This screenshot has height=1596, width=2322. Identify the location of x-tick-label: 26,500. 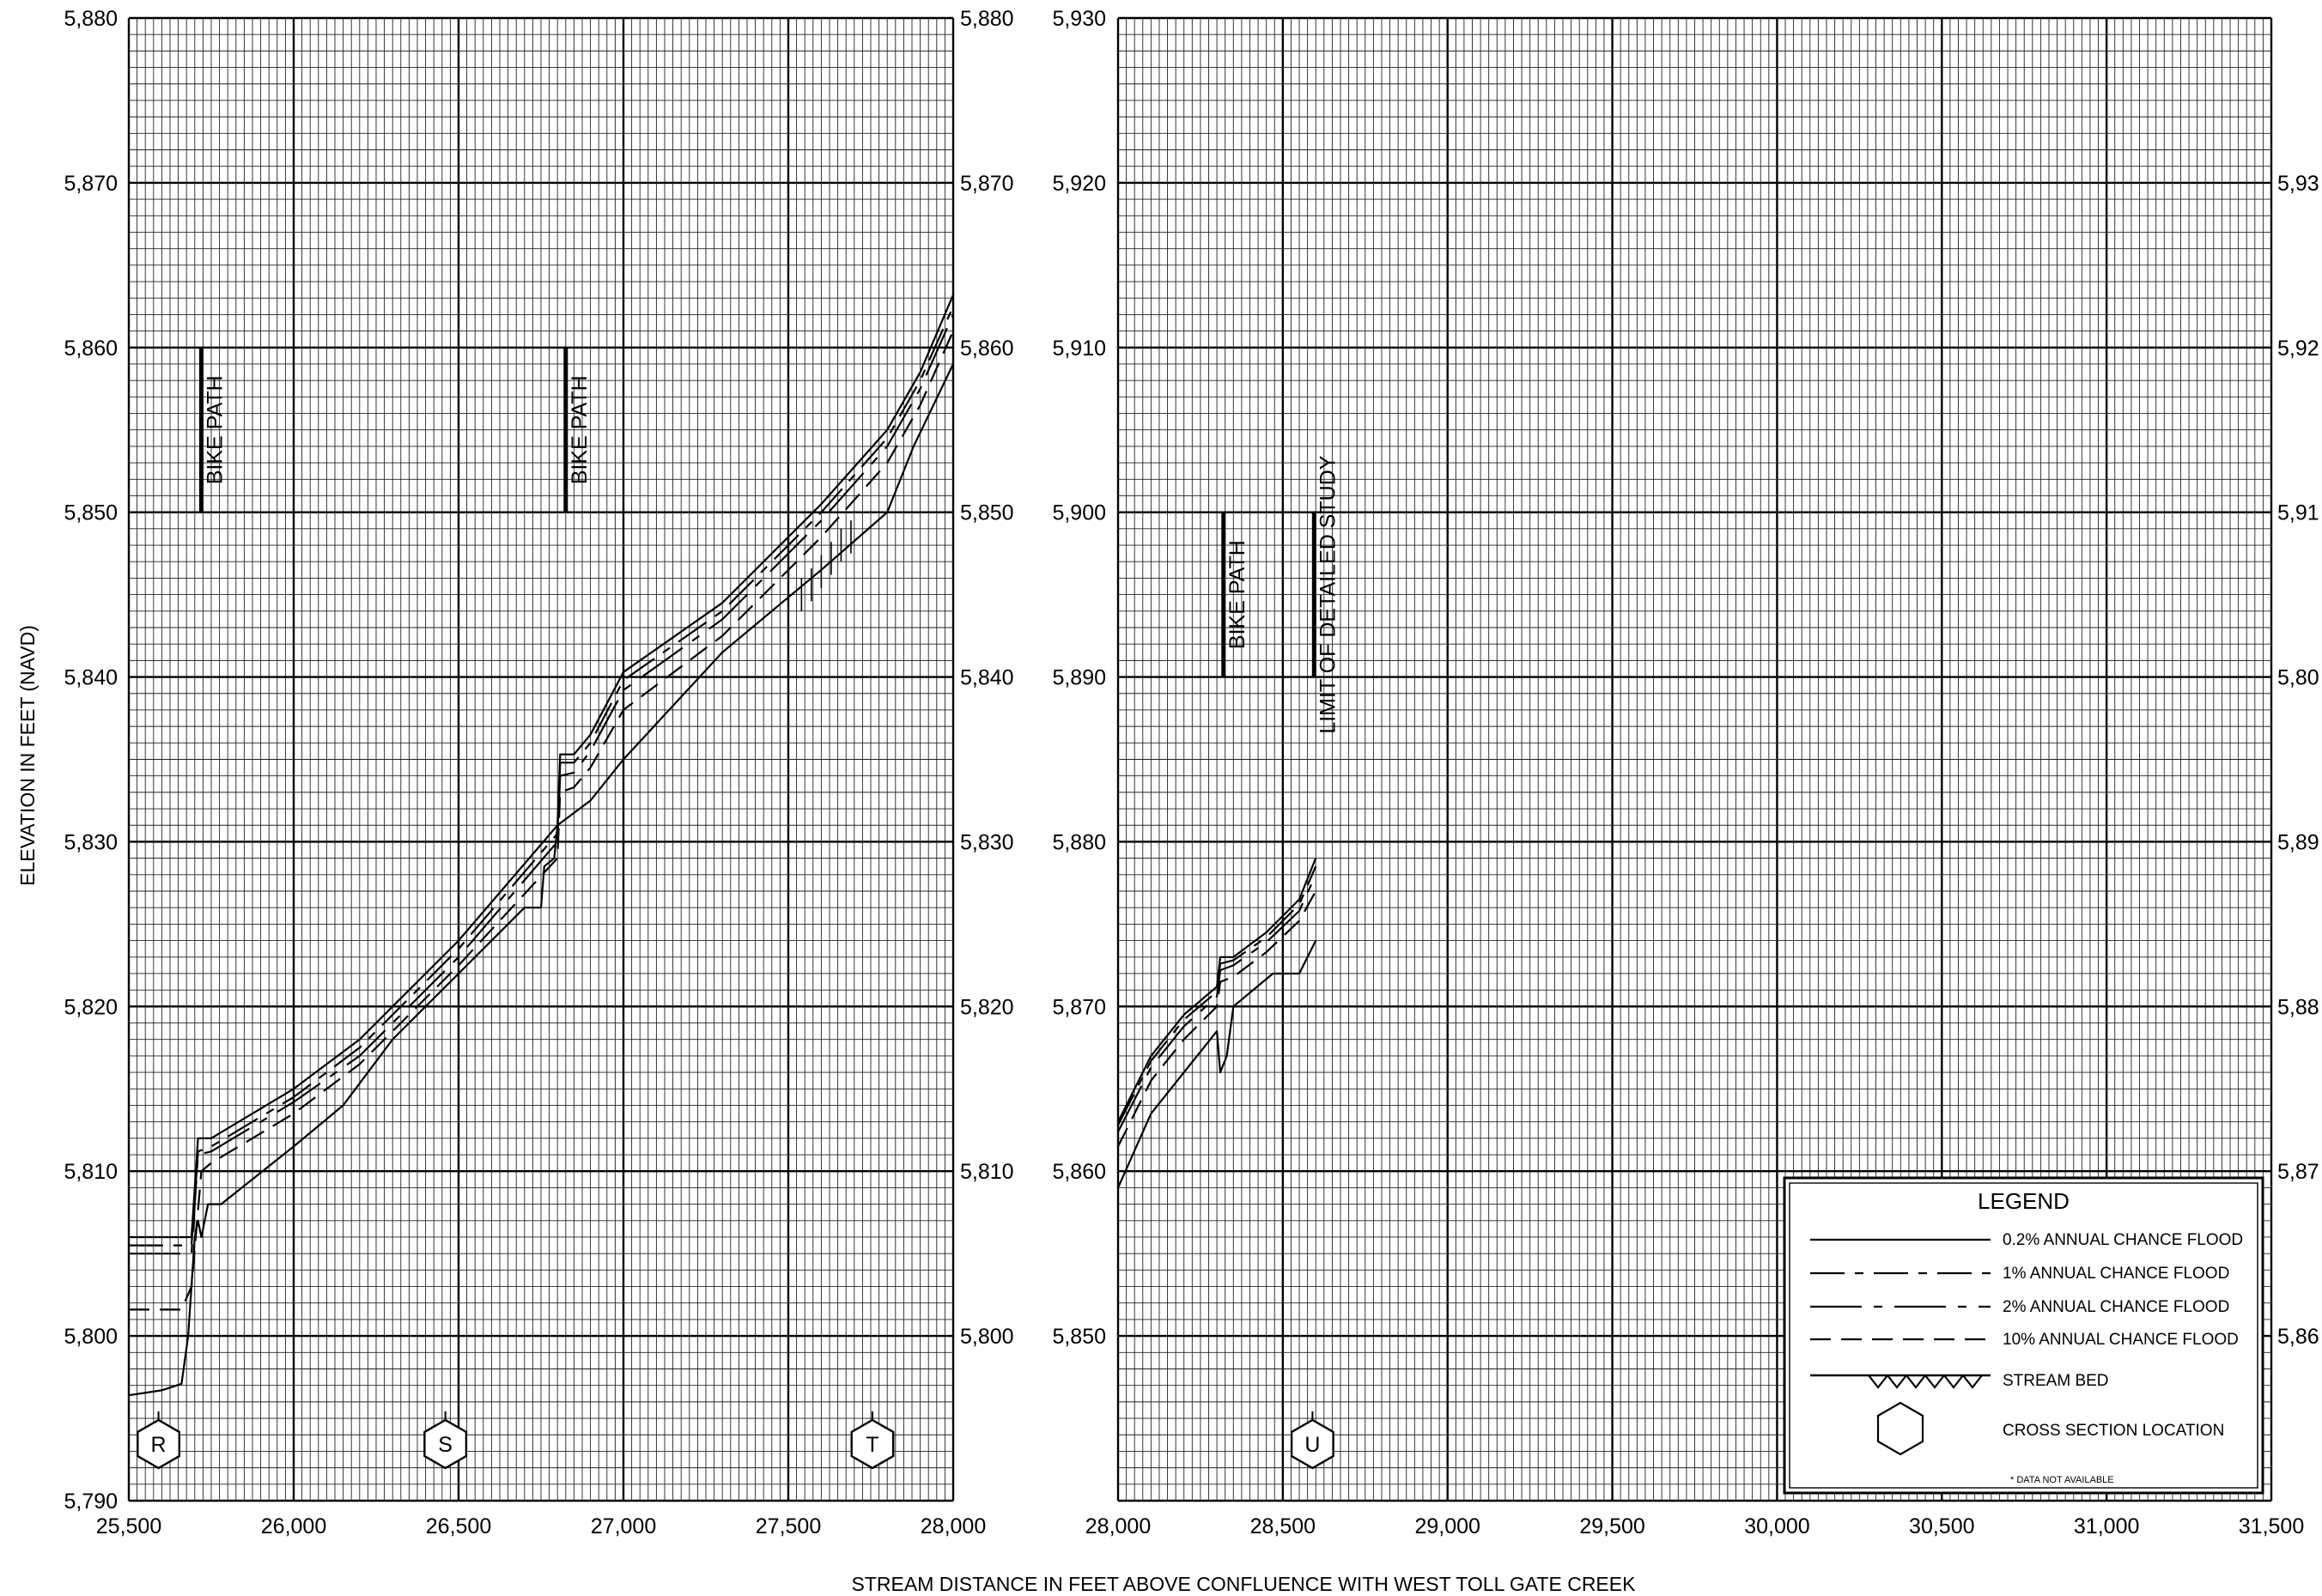
(458, 1526).